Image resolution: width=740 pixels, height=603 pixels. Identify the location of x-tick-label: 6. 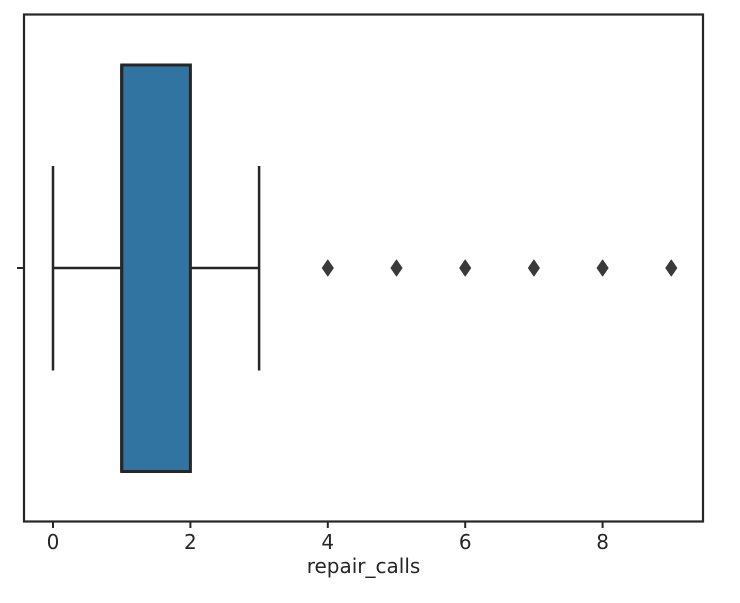
(465, 542).